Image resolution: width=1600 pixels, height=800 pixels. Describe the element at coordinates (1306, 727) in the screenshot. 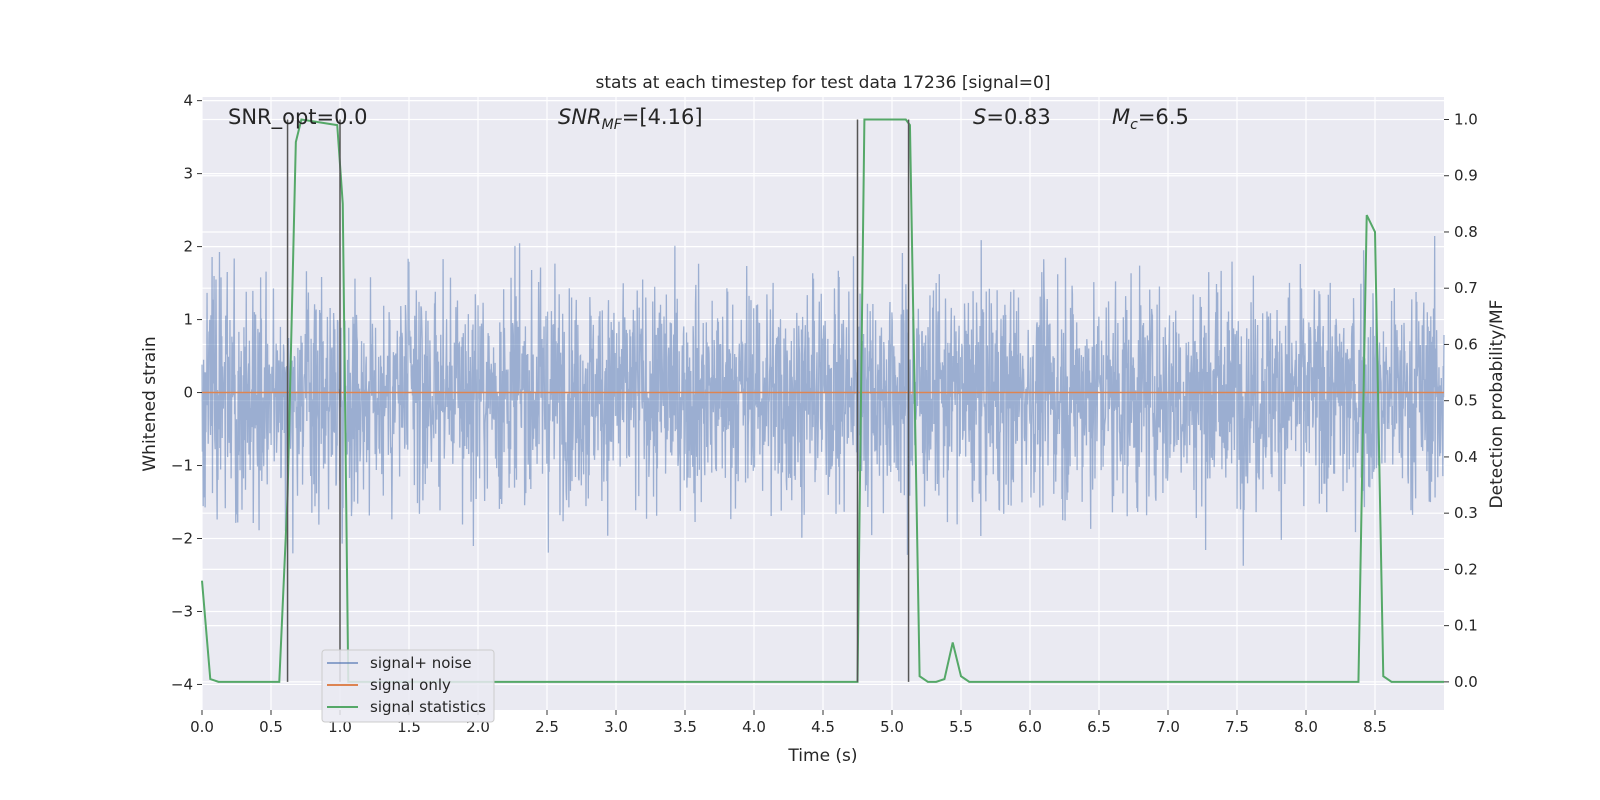

I see `x-tick-label: 8.0` at that location.